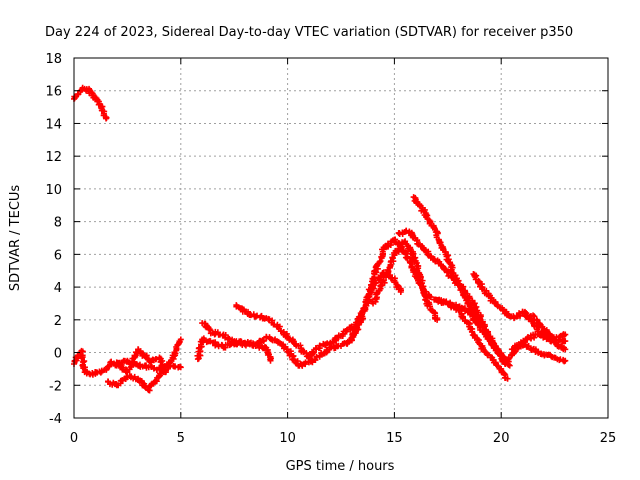 The image size is (640, 480). I want to click on x-tick-label: 20, so click(501, 438).